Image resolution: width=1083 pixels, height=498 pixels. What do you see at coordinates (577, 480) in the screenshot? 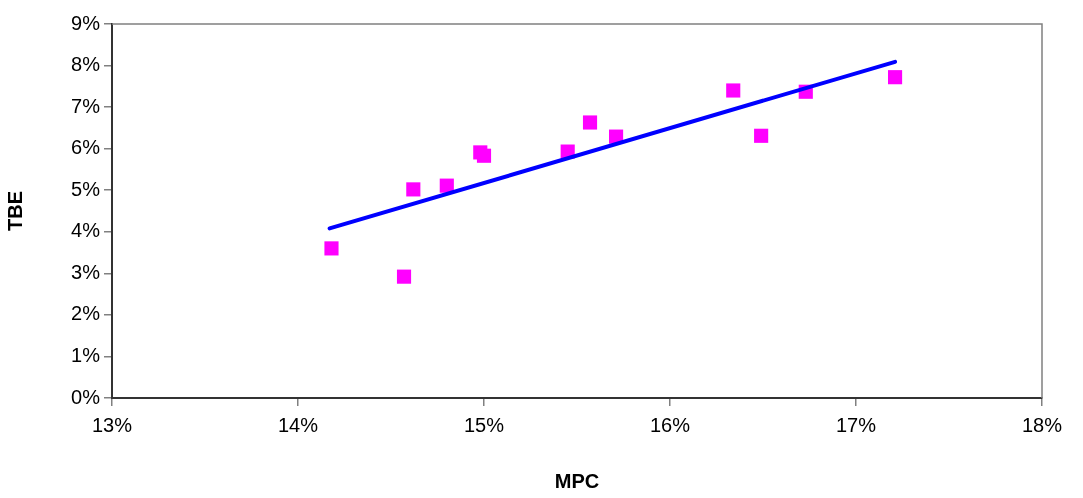
I see `x-axis-title: MPC` at bounding box center [577, 480].